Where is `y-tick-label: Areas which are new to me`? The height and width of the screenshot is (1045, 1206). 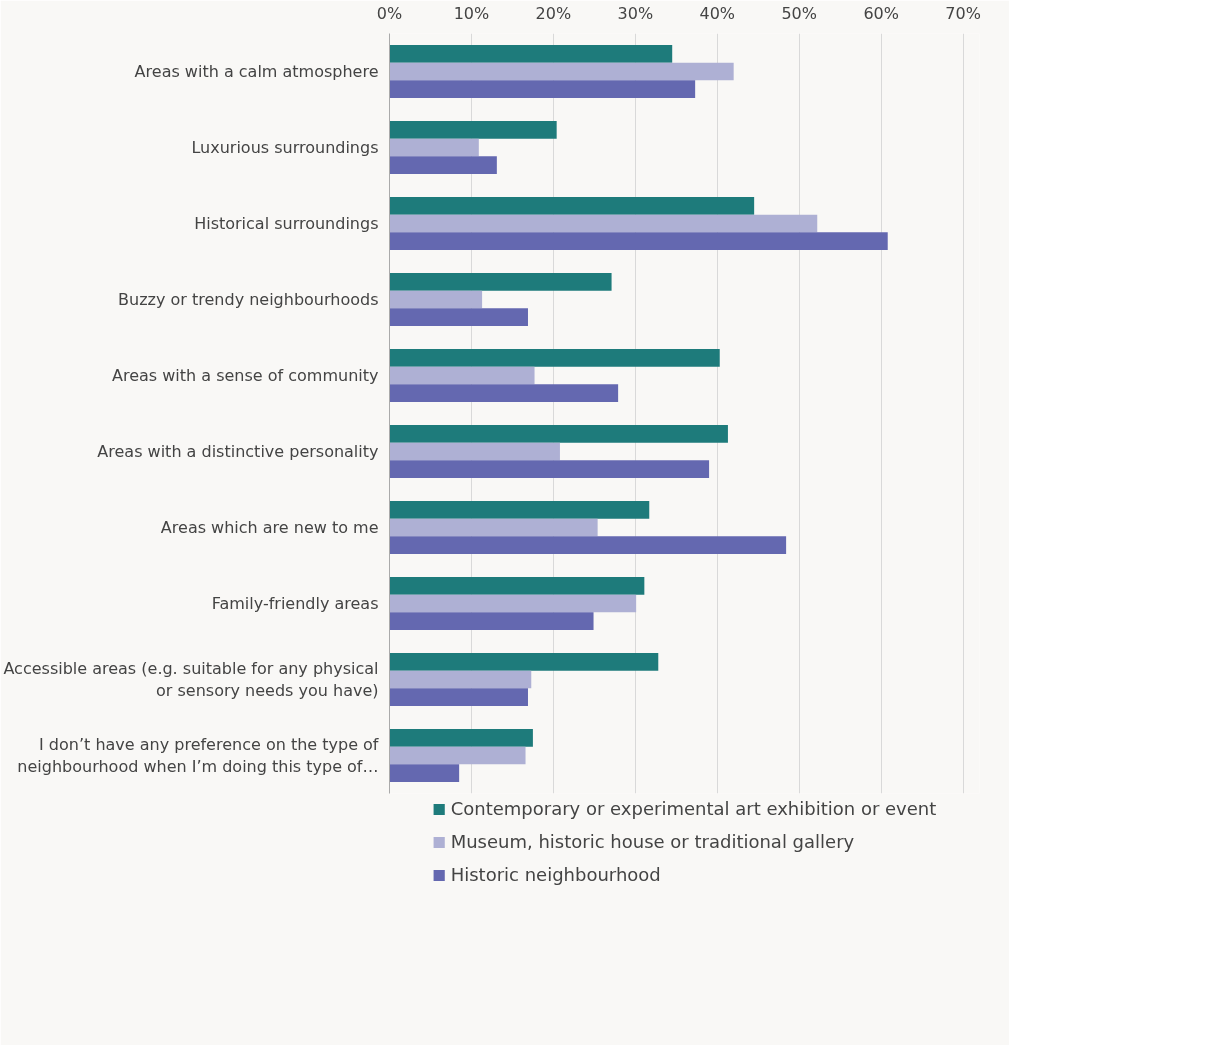
y-tick-label: Areas which are new to me is located at coordinates (269, 527).